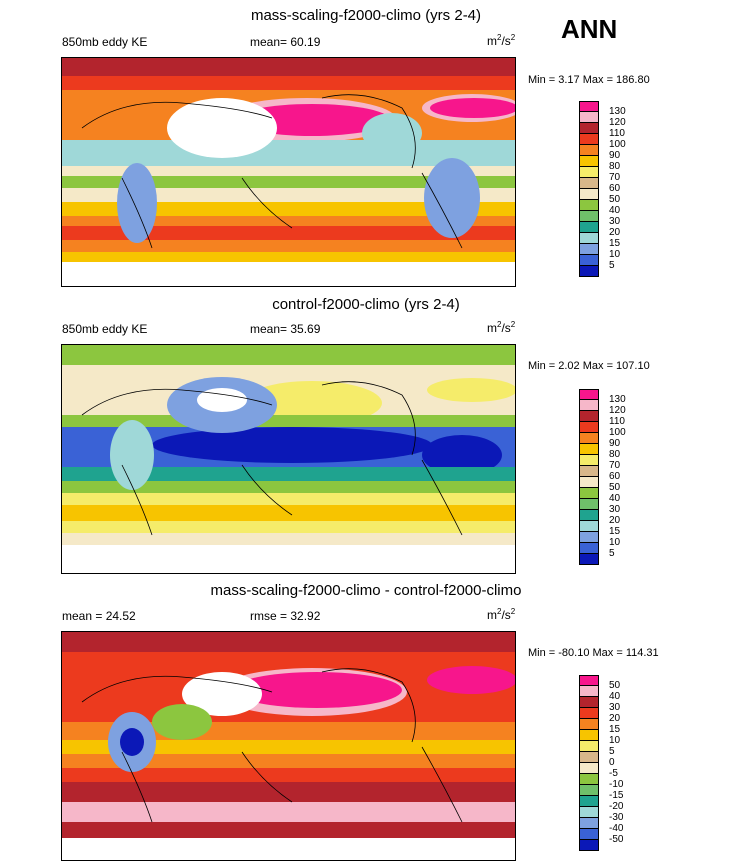 This screenshot has width=732, height=865. I want to click on panel-1-units: m2/s2, so click(501, 40).